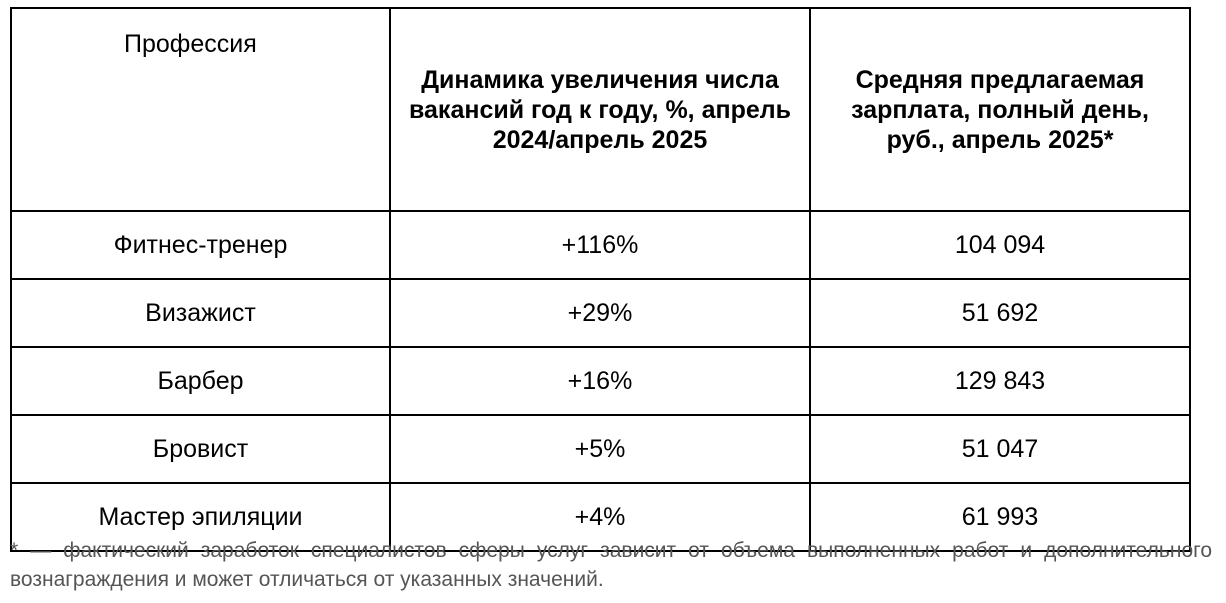 Image resolution: width=1226 pixels, height=603 pixels. Describe the element at coordinates (200, 109) in the screenshot. I see `header-profession: Профессия` at that location.